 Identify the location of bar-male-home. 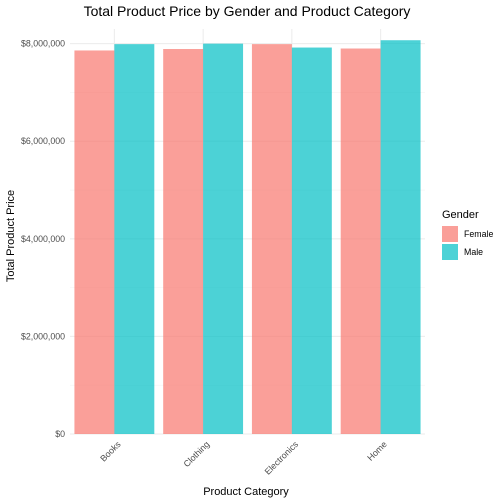
(400, 237).